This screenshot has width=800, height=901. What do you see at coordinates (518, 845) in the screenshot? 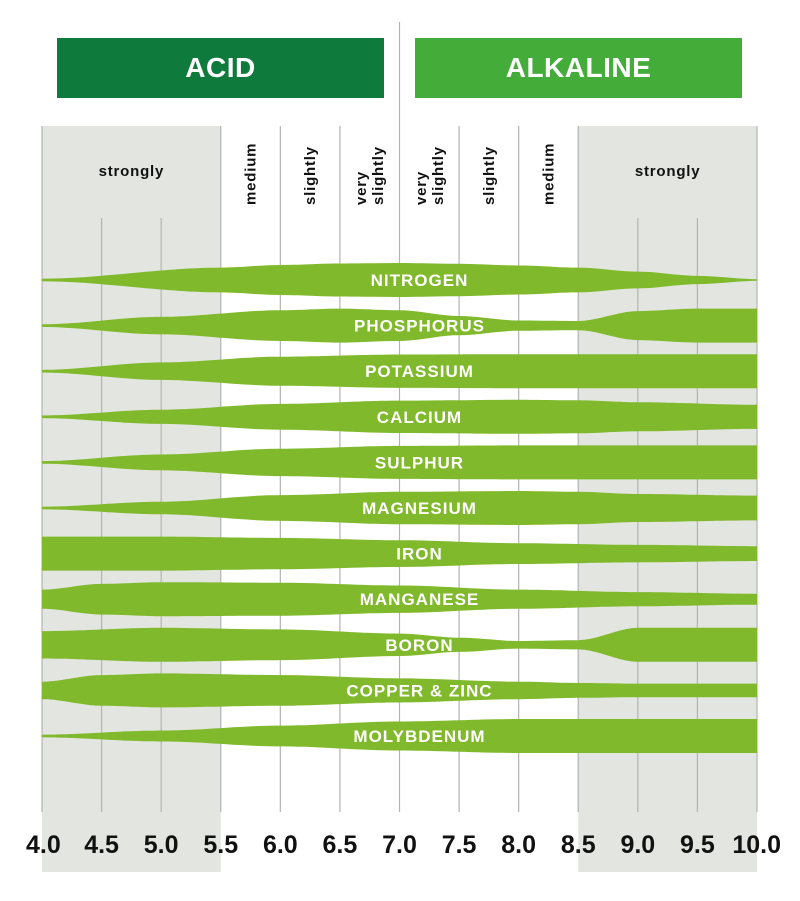
I see `x-tick-label: 8.0` at bounding box center [518, 845].